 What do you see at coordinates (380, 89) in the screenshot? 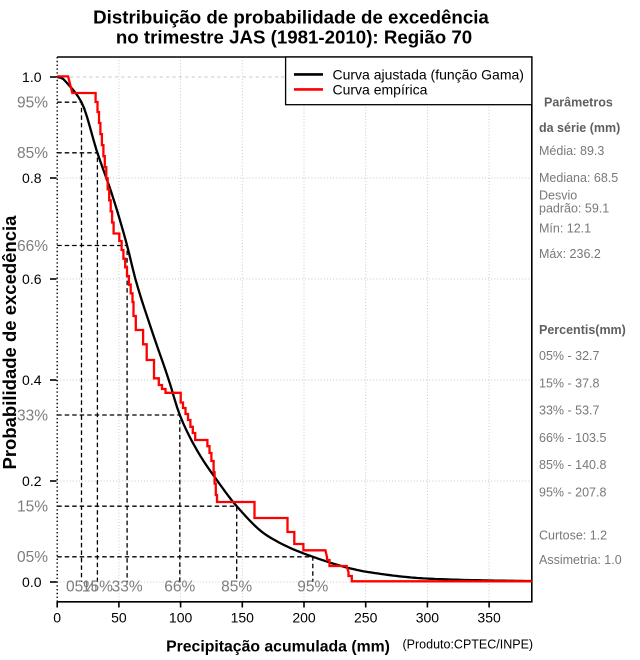
I see `svg-text: Curva empírica` at bounding box center [380, 89].